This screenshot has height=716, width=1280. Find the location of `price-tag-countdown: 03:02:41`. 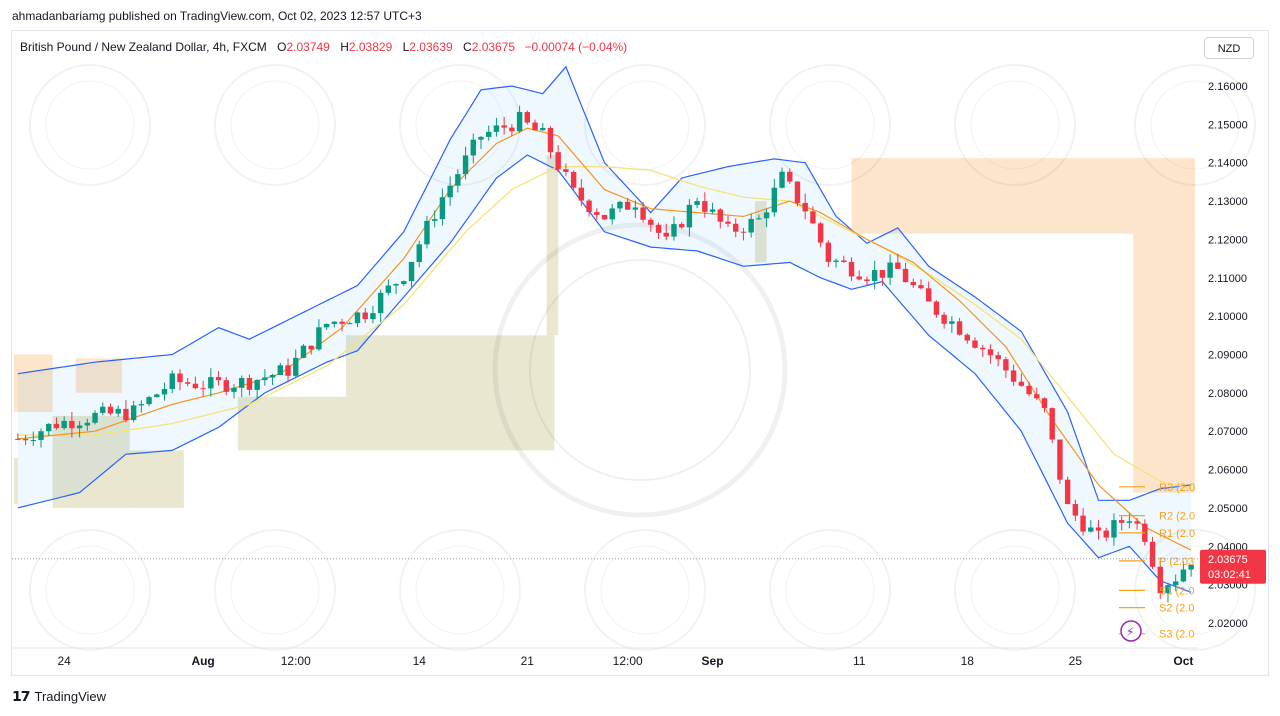

price-tag-countdown: 03:02:41 is located at coordinates (1229, 575).